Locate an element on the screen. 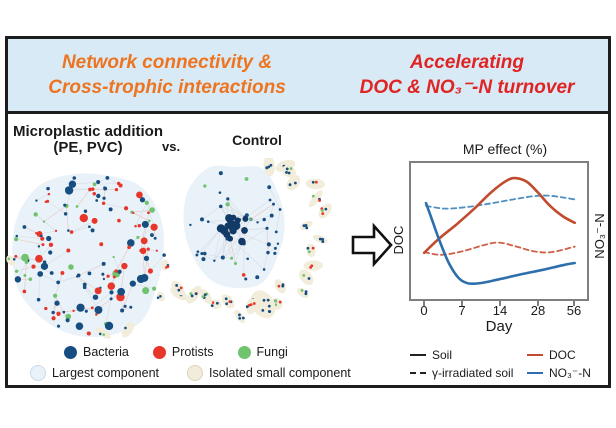 This screenshot has height=428, width=616. legend-item-bacteria: Bacteria is located at coordinates (96, 352).